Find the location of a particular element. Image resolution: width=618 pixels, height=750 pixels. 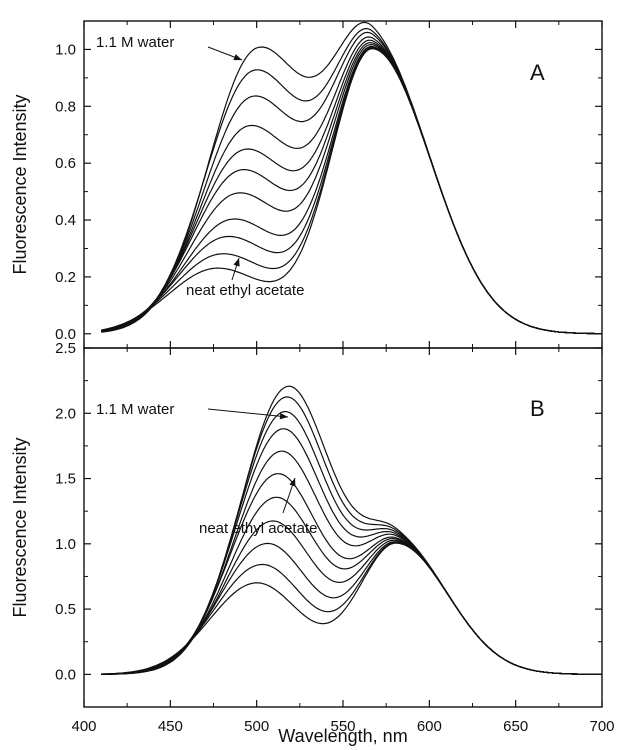

panel-a-arrowhead-bottom is located at coordinates (236, 262).